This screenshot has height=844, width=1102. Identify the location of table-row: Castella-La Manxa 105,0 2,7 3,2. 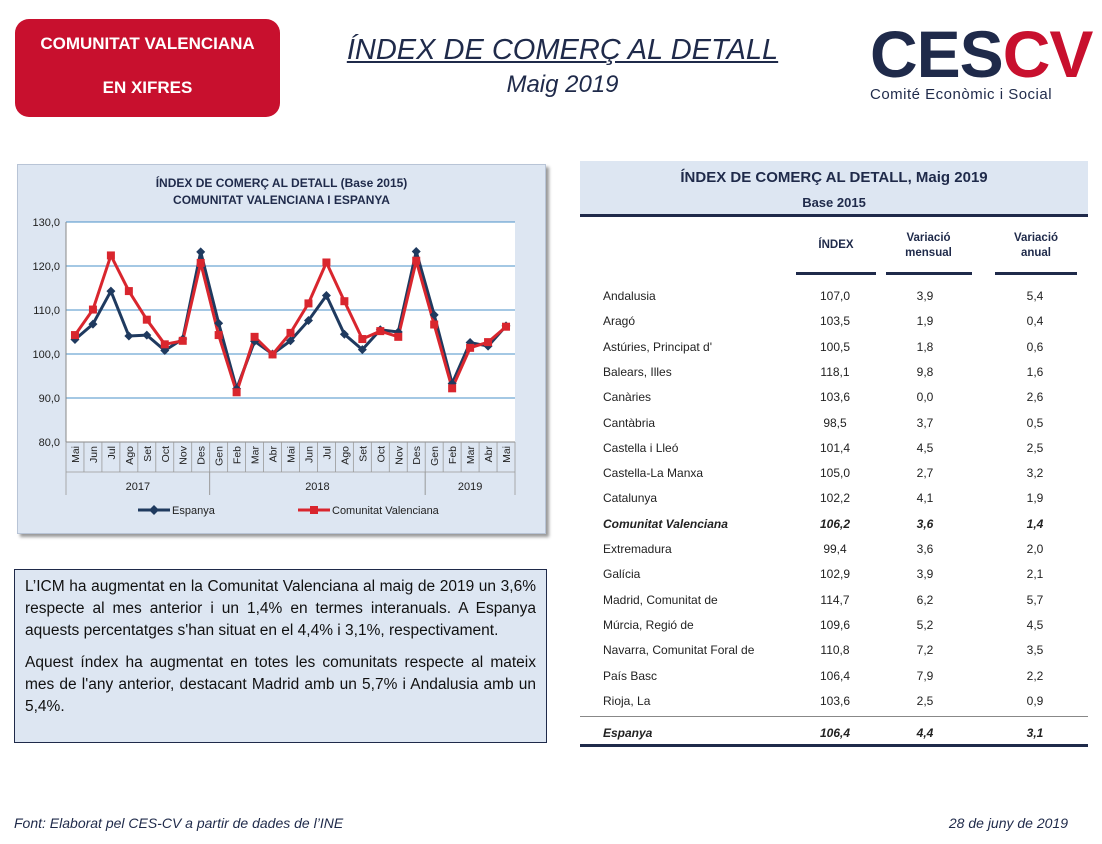
(834, 473).